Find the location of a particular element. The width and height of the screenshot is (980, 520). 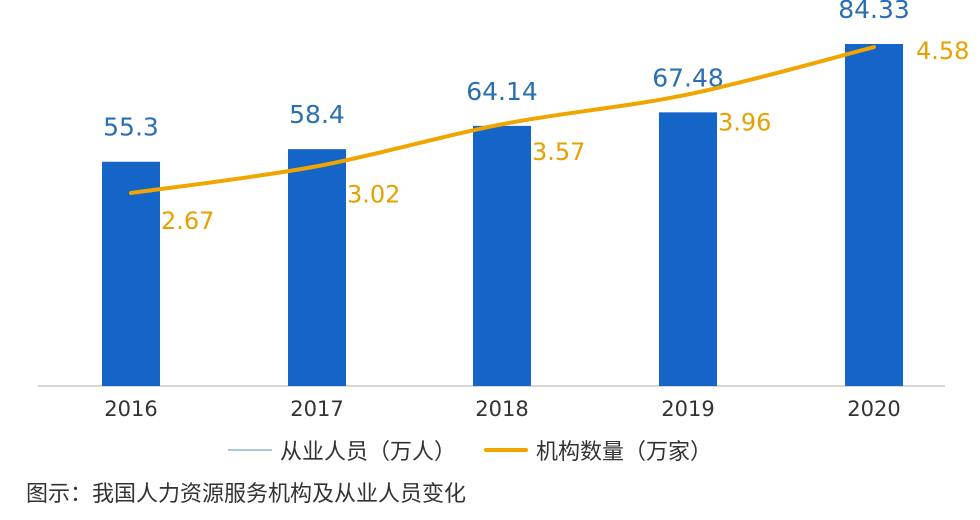

line-value-label-2016: 2.67 is located at coordinates (187, 221).